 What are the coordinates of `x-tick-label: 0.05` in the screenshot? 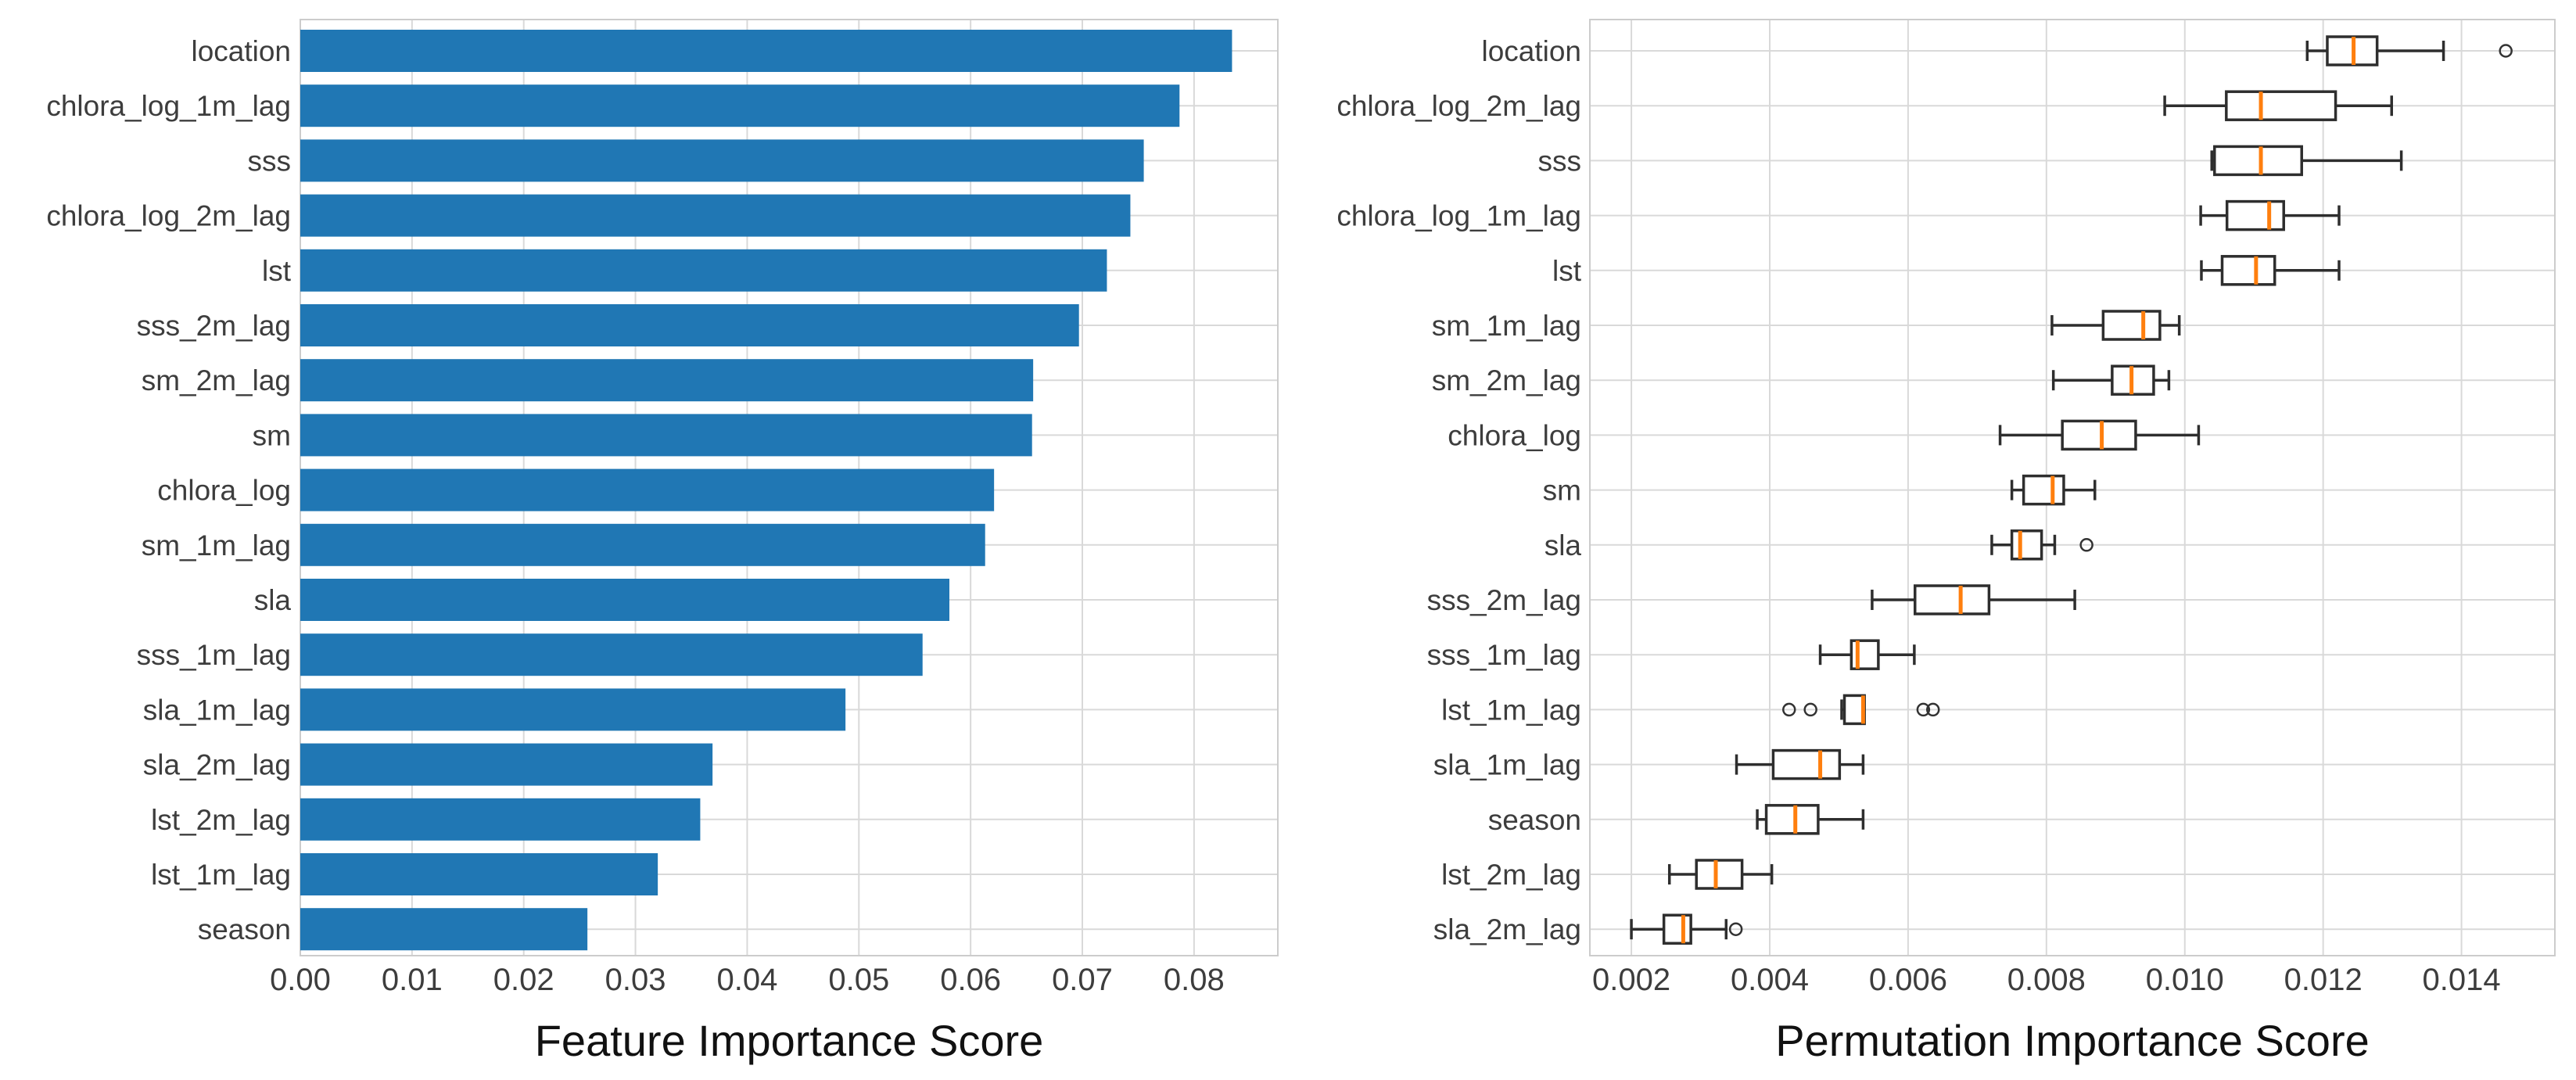 It's located at (858, 980).